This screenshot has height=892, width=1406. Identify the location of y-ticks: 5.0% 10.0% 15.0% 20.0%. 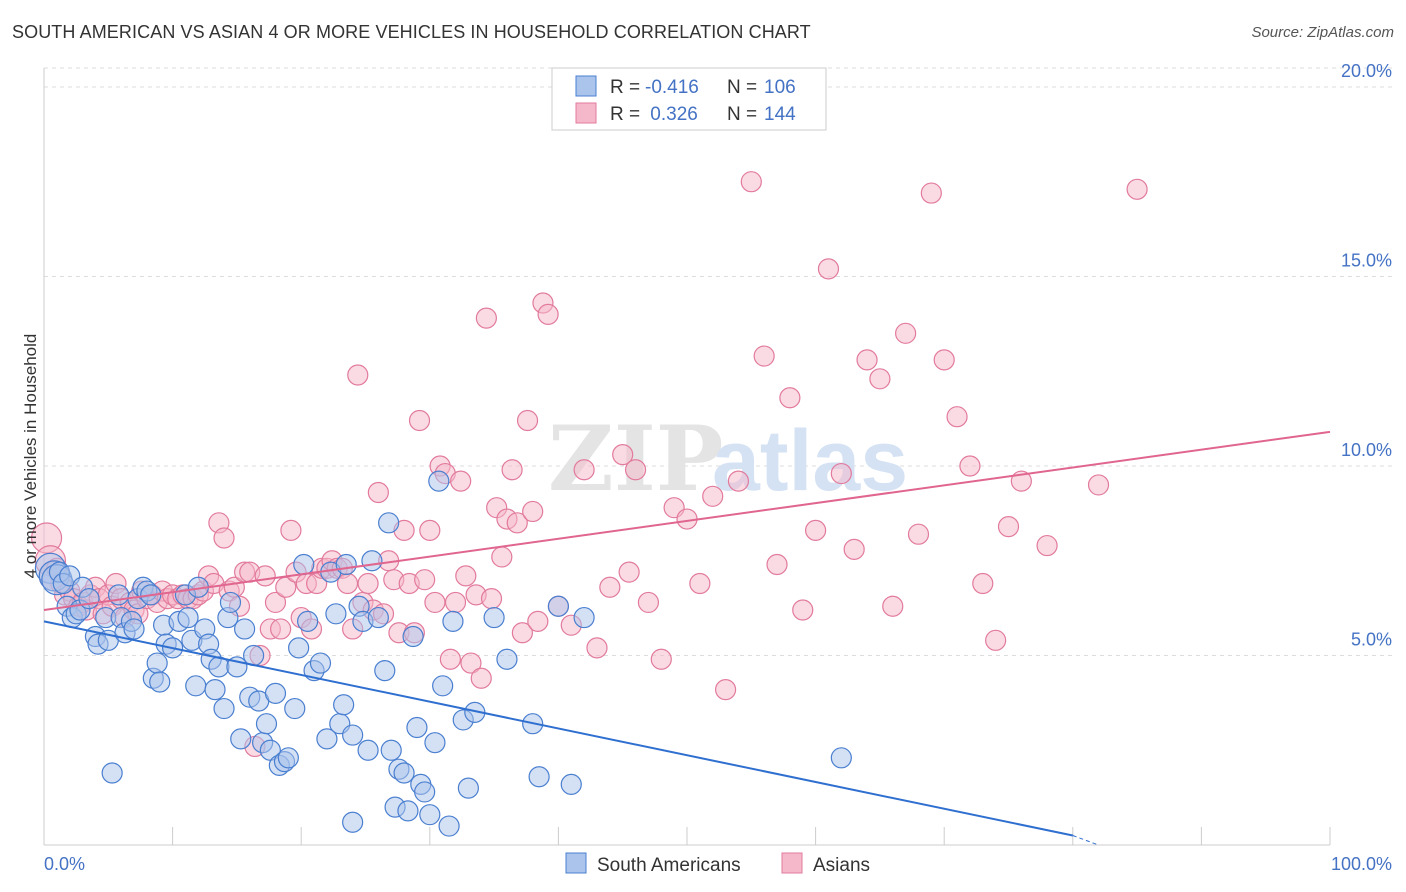
(1366, 355).